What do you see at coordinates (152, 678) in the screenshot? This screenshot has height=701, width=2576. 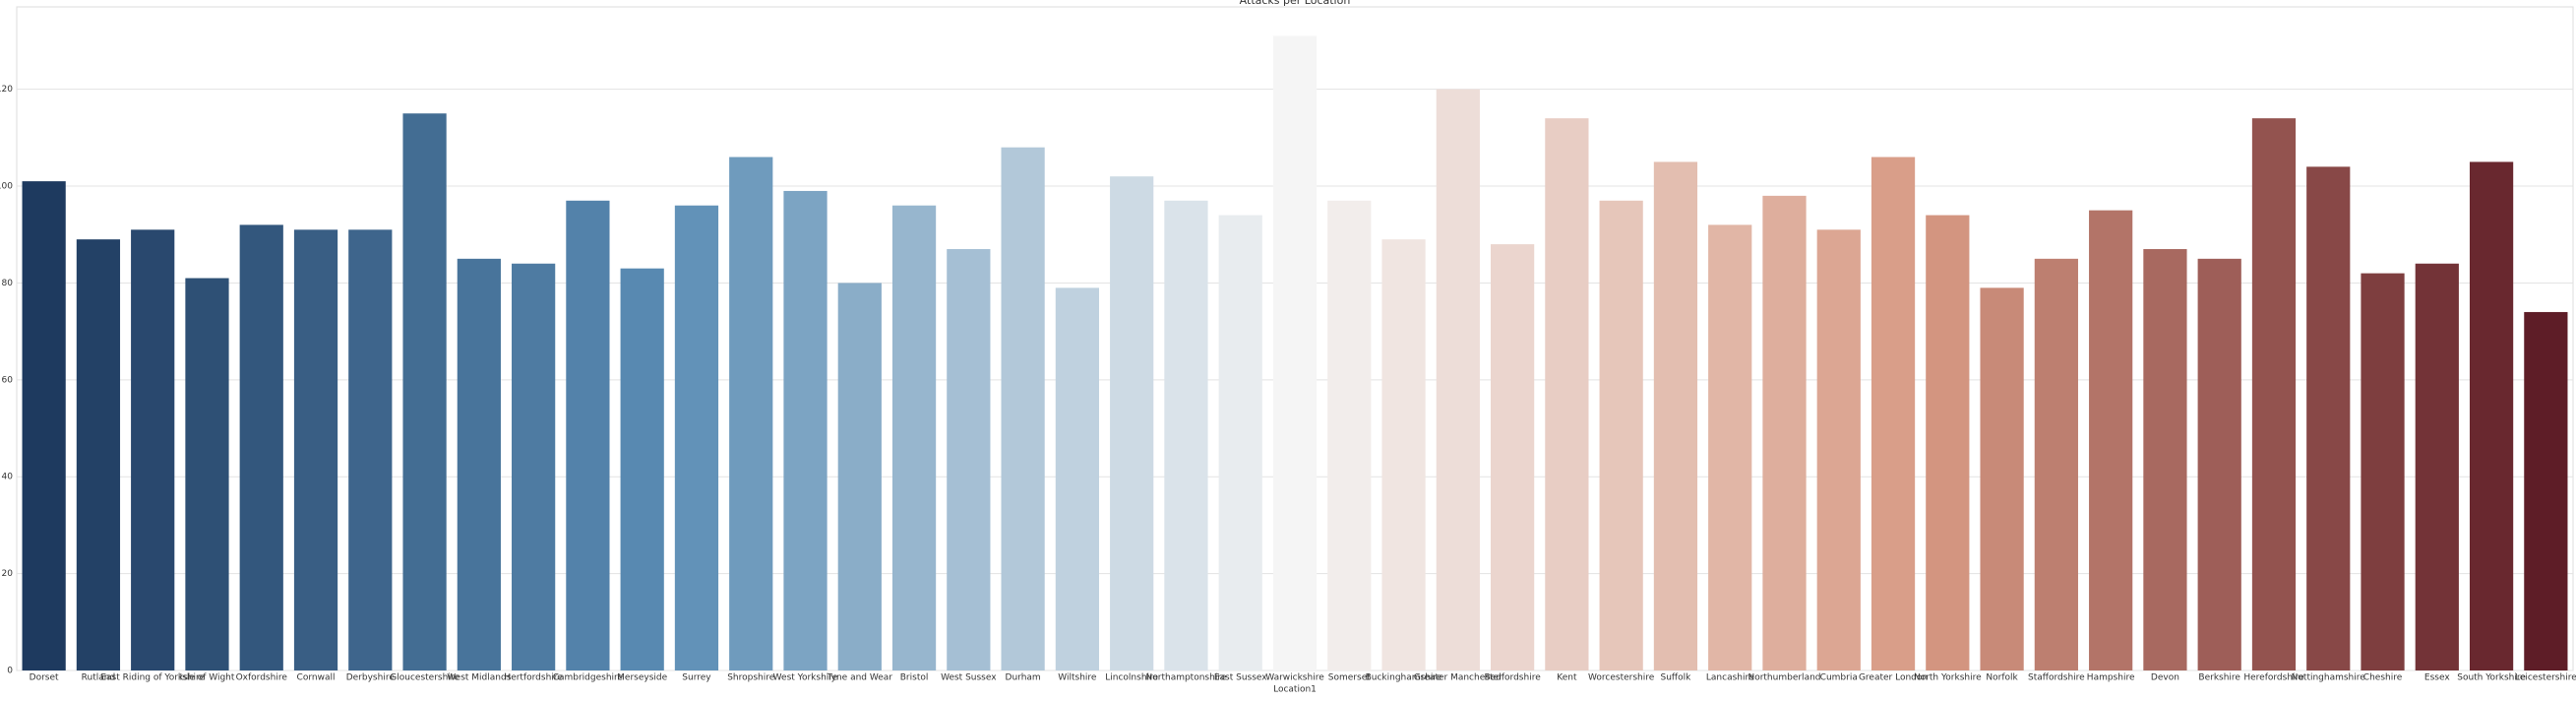 I see `x-tick-label: East Riding of Yorkshire` at bounding box center [152, 678].